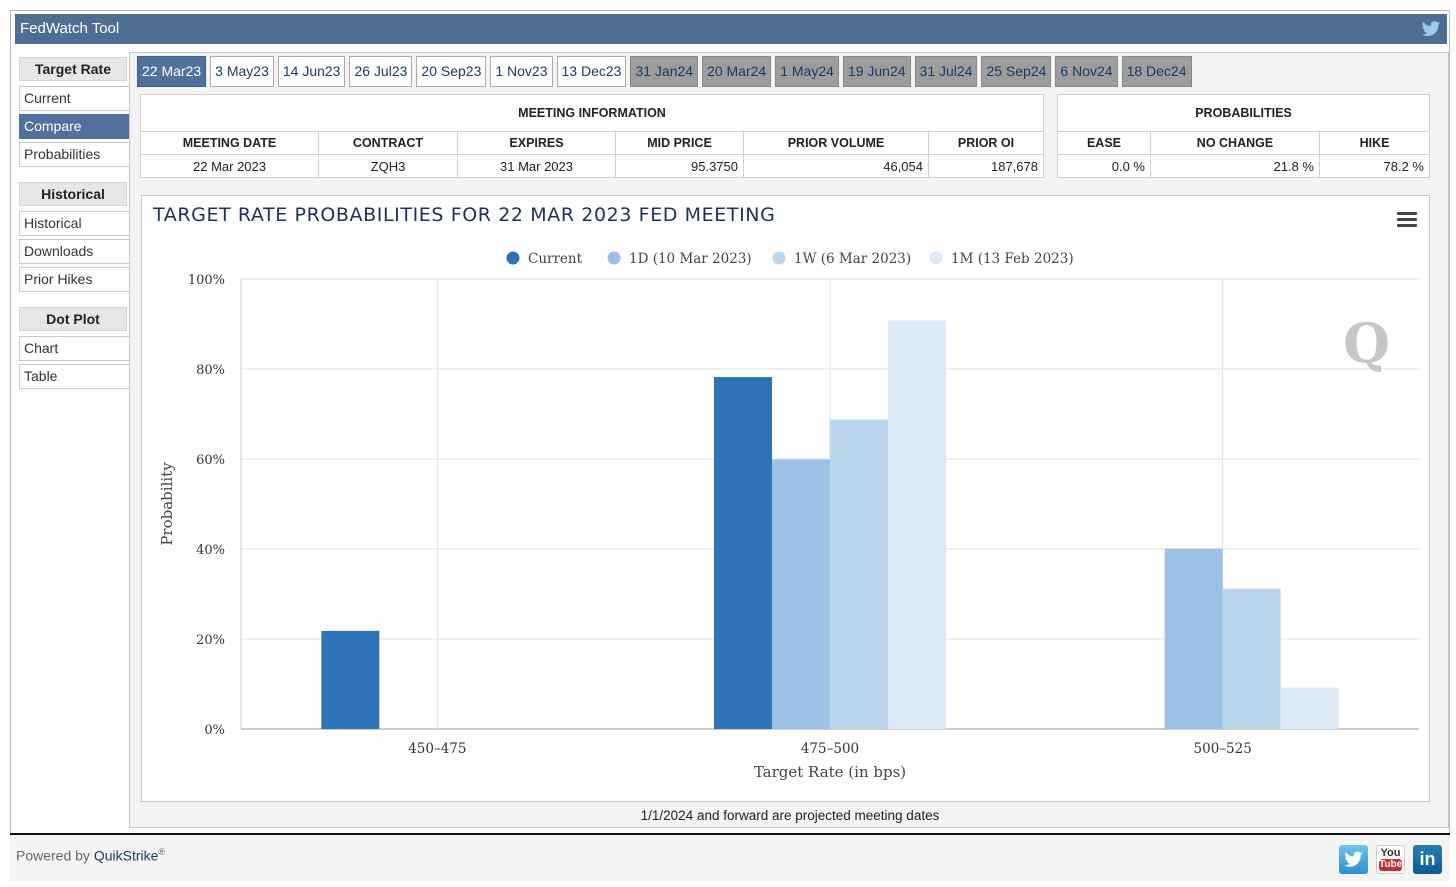 This screenshot has width=1456, height=887. Describe the element at coordinates (876, 71) in the screenshot. I see `tab-meeting: 19 Jun24` at that location.